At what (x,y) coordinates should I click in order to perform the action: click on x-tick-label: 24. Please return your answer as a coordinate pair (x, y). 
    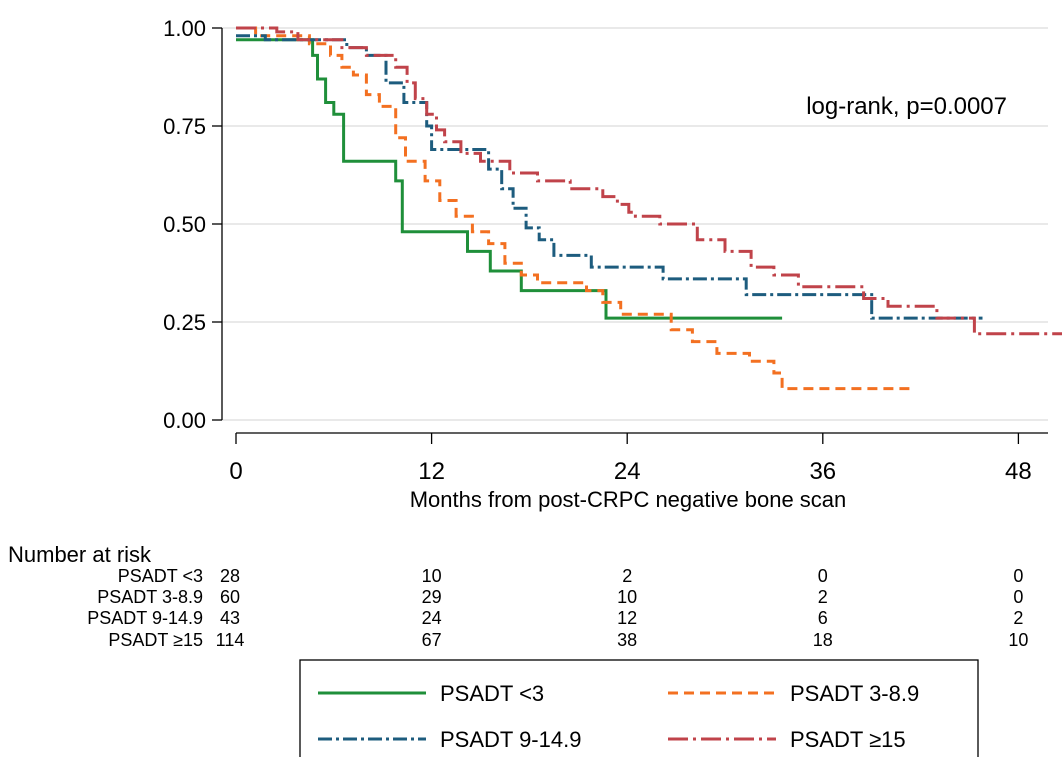
    Looking at the image, I should click on (627, 471).